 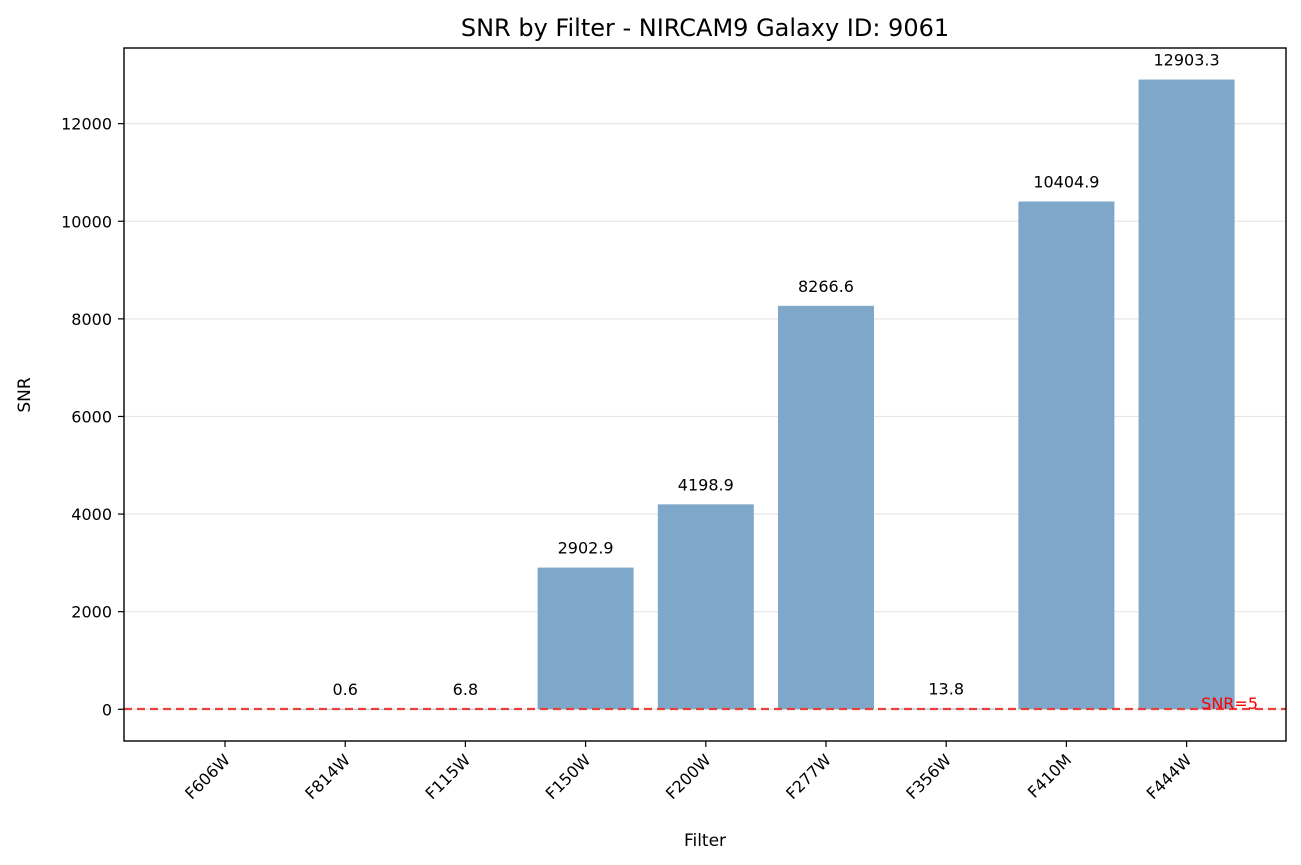 I want to click on x-tick-label: F150W, so click(x=568, y=776).